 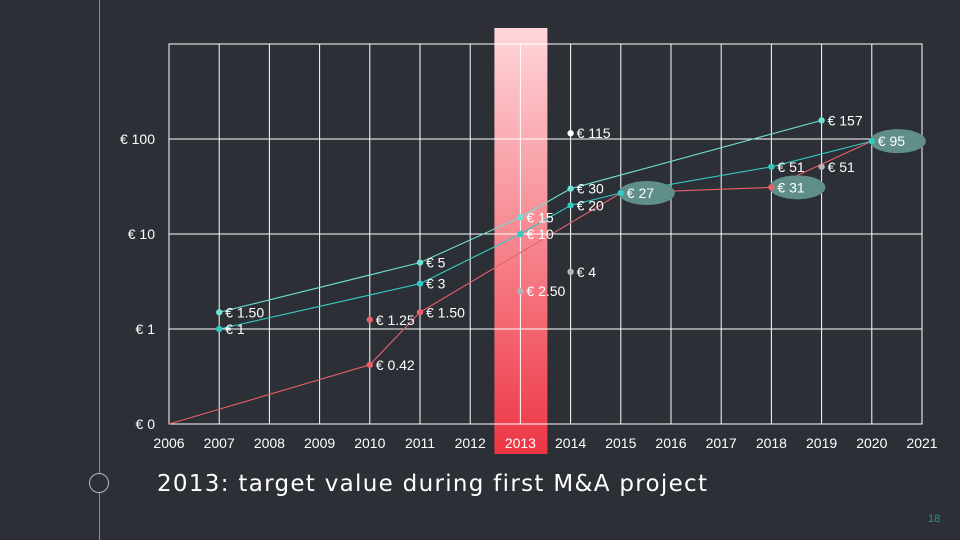 I want to click on y-tick-label: € 1, so click(x=146, y=329).